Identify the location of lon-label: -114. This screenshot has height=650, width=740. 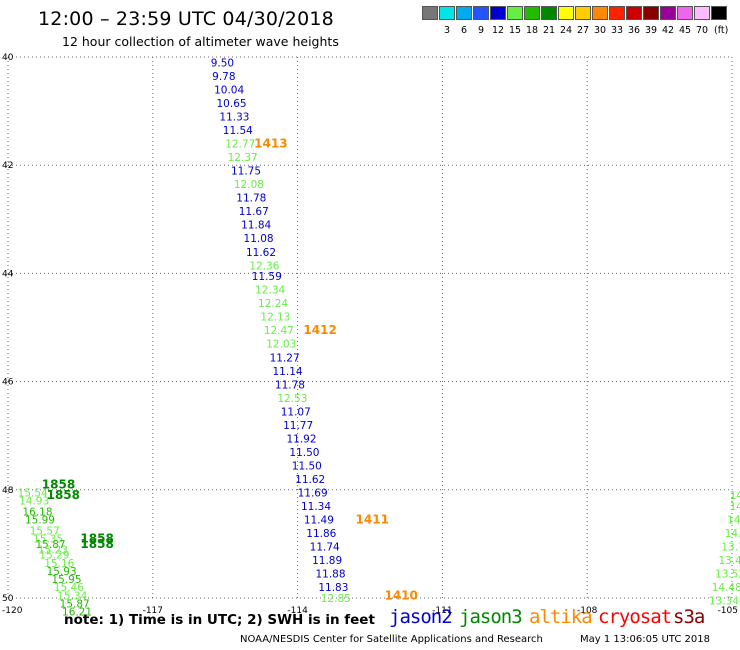
(297, 611).